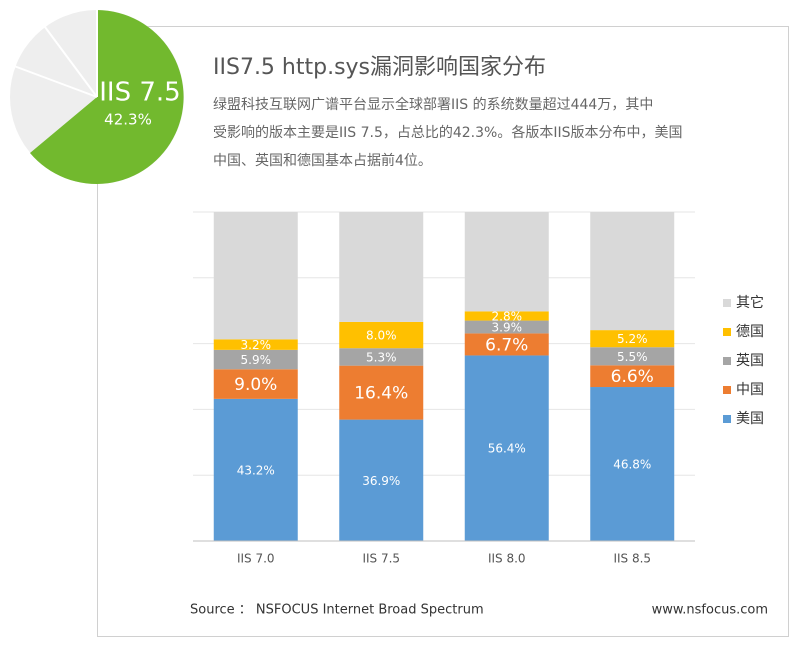 The image size is (808, 651). Describe the element at coordinates (750, 360) in the screenshot. I see `legend-label: 英国` at that location.